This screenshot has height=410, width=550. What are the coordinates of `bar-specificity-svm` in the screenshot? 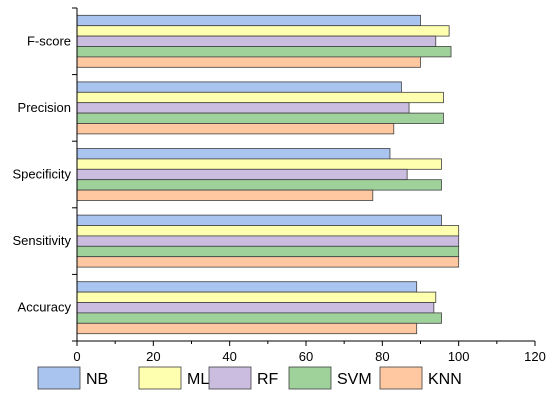 It's located at (259, 185).